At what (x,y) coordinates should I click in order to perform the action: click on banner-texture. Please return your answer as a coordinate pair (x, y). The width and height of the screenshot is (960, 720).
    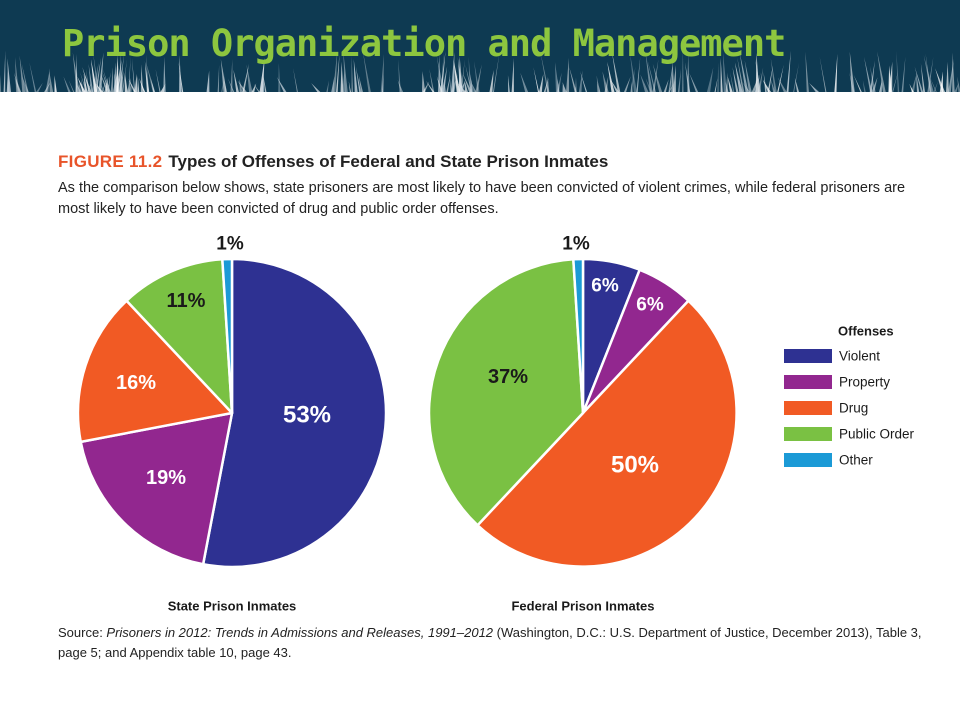
    Looking at the image, I should click on (480, 71).